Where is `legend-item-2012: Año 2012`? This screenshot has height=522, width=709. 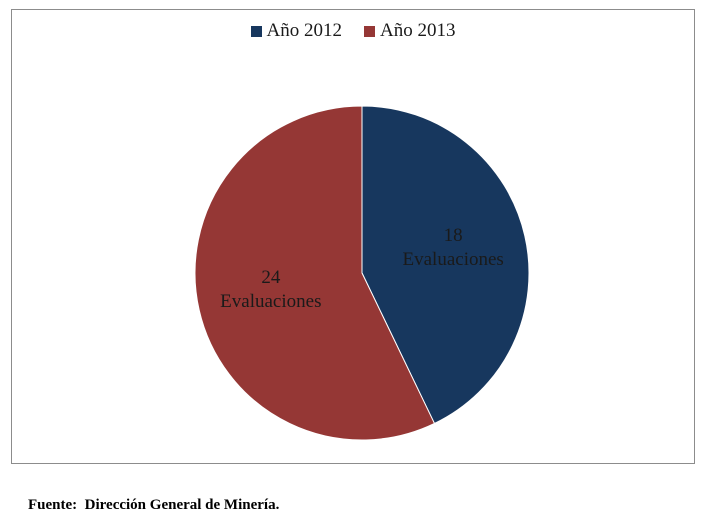 legend-item-2012: Año 2012 is located at coordinates (296, 31).